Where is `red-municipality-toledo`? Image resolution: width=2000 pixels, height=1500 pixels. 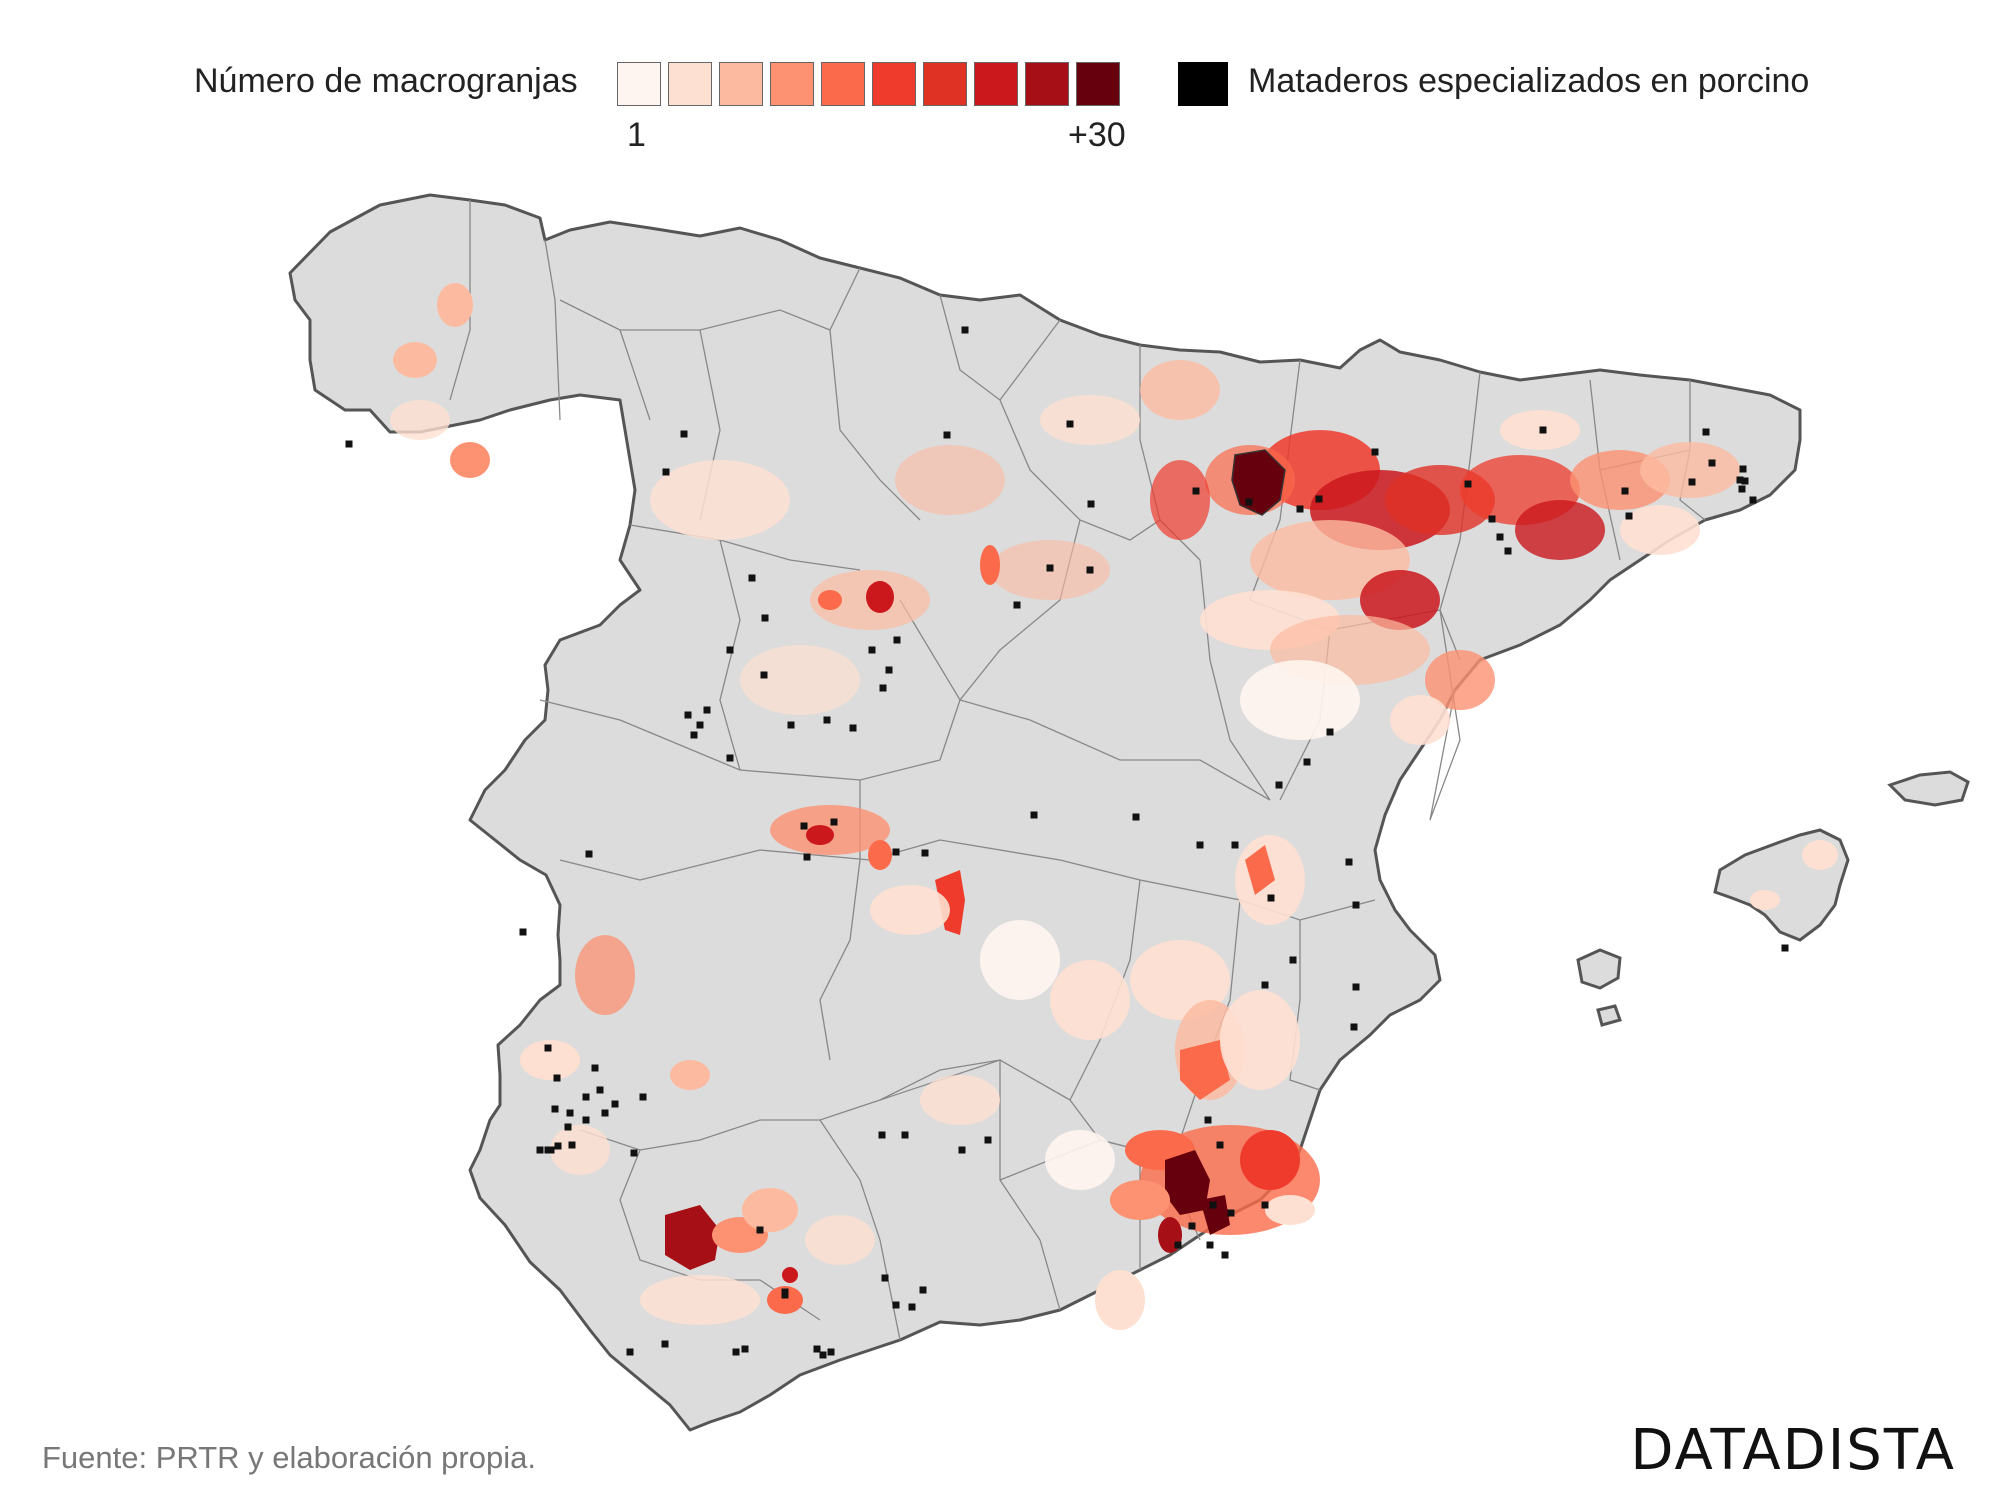
red-municipality-toledo is located at coordinates (950, 902).